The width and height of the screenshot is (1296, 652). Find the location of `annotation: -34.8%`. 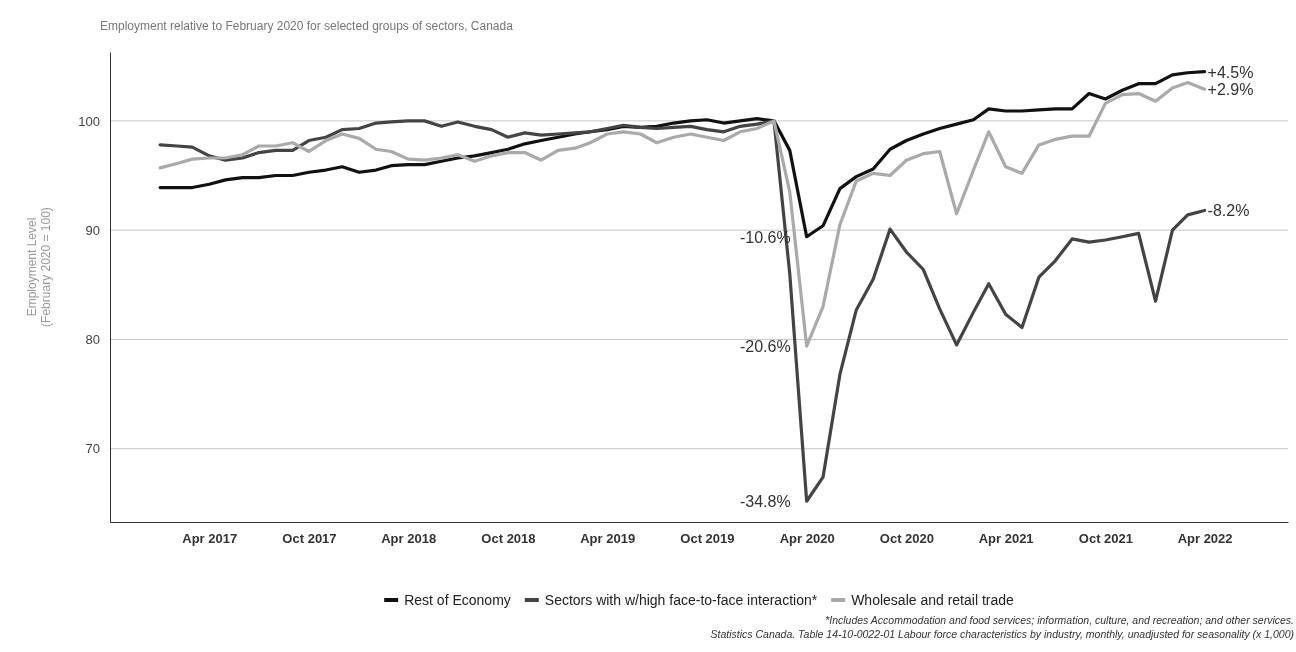

annotation: -34.8% is located at coordinates (765, 502).